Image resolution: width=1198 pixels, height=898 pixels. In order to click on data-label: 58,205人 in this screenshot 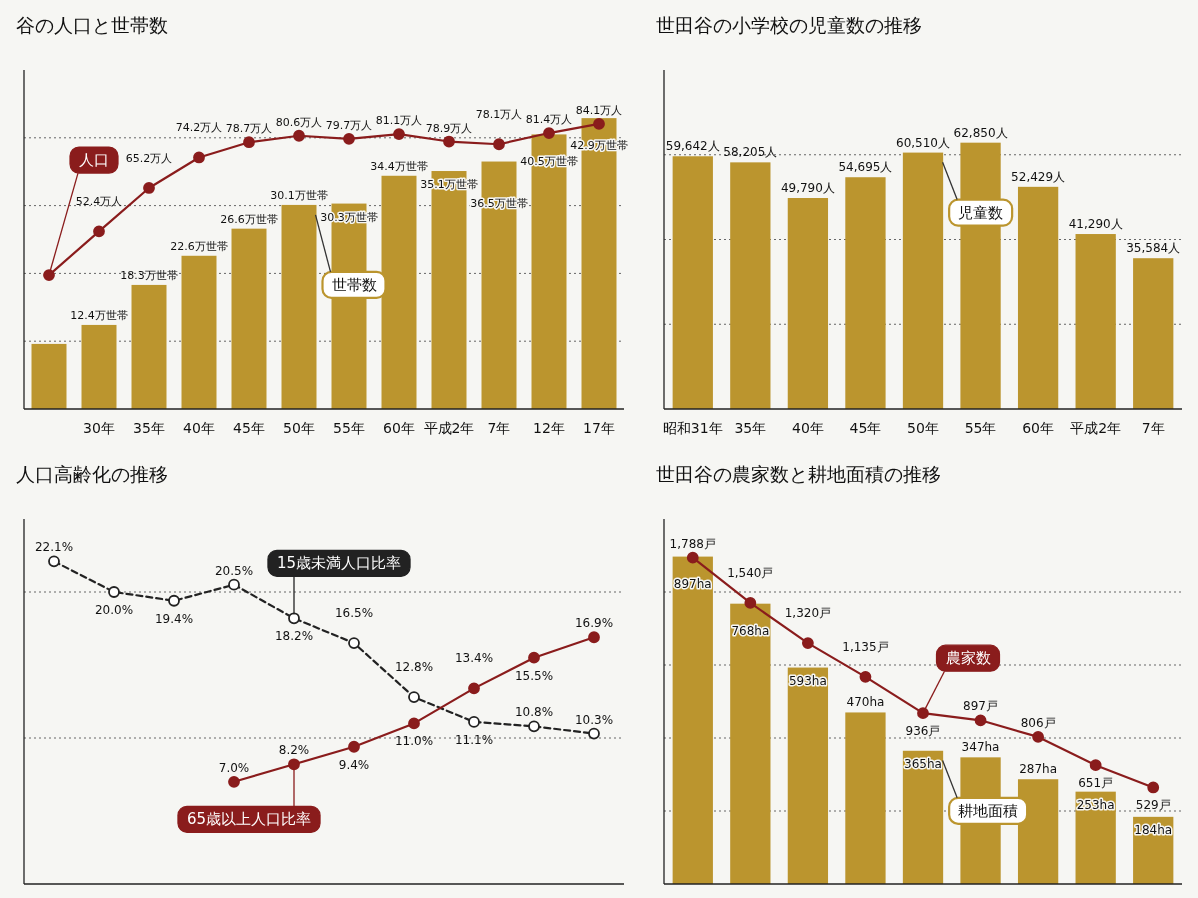, I will do `click(750, 152)`.